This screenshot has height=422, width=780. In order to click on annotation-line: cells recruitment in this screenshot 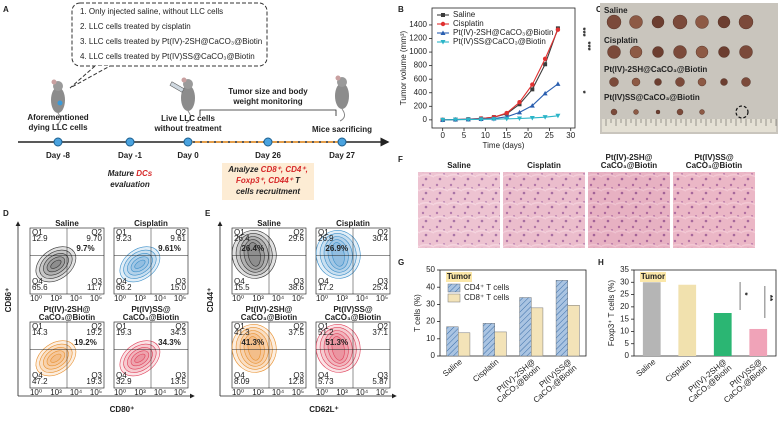, I will do `click(268, 191)`.